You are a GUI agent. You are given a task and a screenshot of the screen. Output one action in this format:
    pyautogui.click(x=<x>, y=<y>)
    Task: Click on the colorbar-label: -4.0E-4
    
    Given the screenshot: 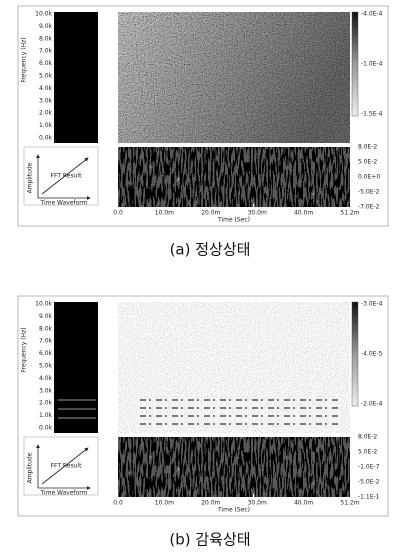 What is the action you would take?
    pyautogui.click(x=372, y=14)
    